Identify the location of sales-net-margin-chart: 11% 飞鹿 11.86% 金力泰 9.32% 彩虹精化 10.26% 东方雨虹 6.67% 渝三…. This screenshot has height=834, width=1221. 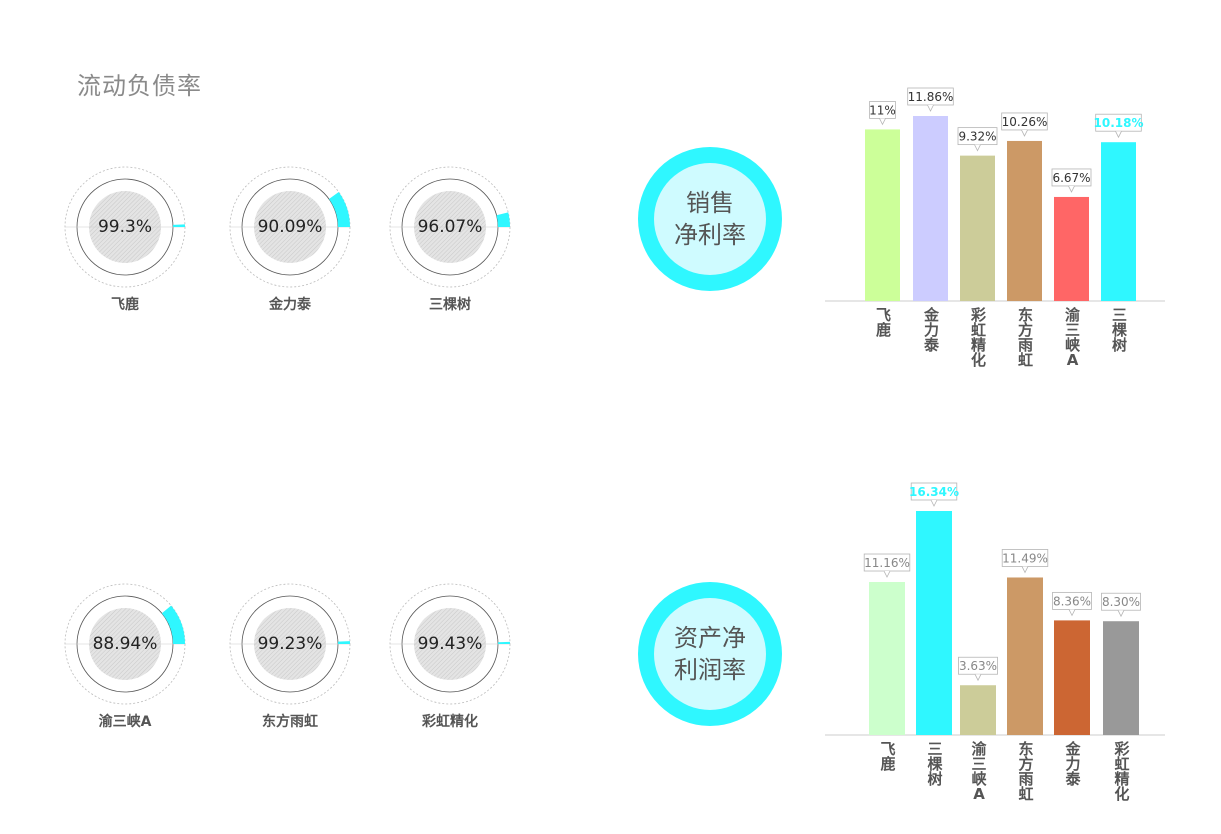
(995, 232).